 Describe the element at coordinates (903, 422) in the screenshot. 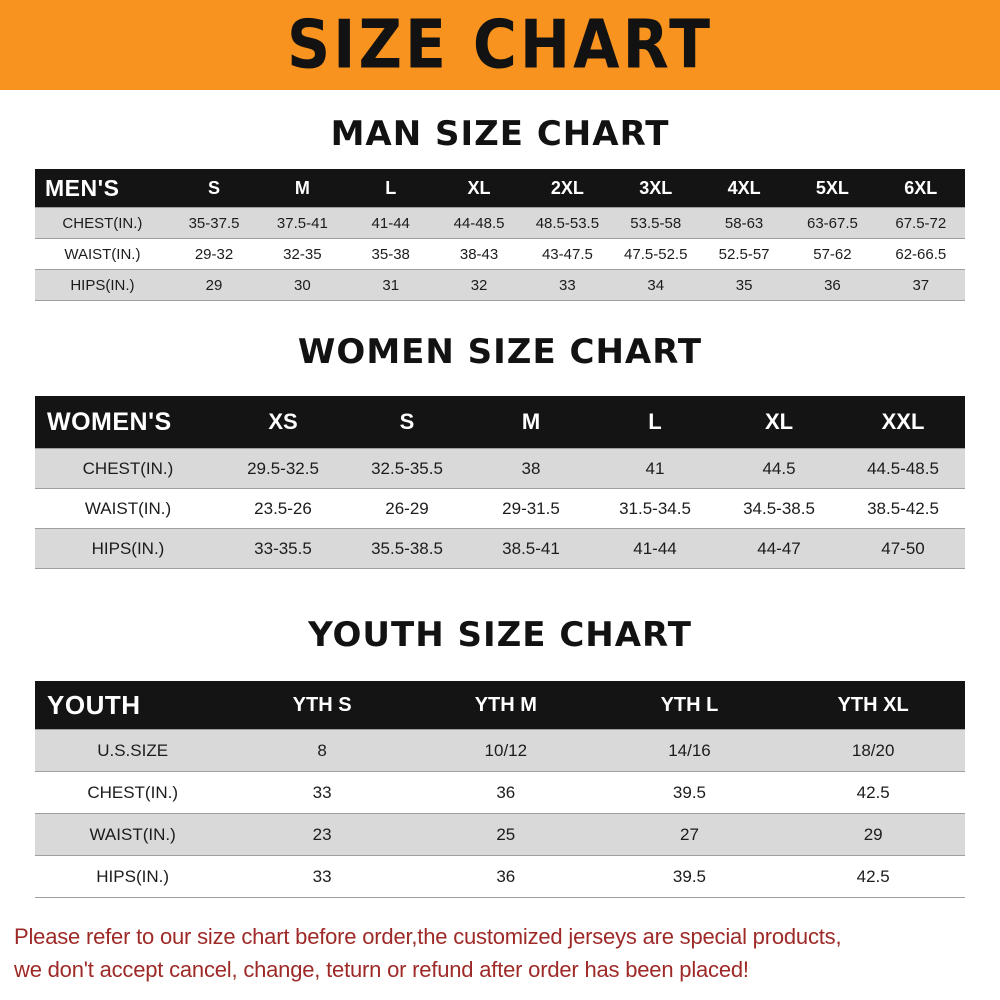

I see `column-header: XXL` at that location.